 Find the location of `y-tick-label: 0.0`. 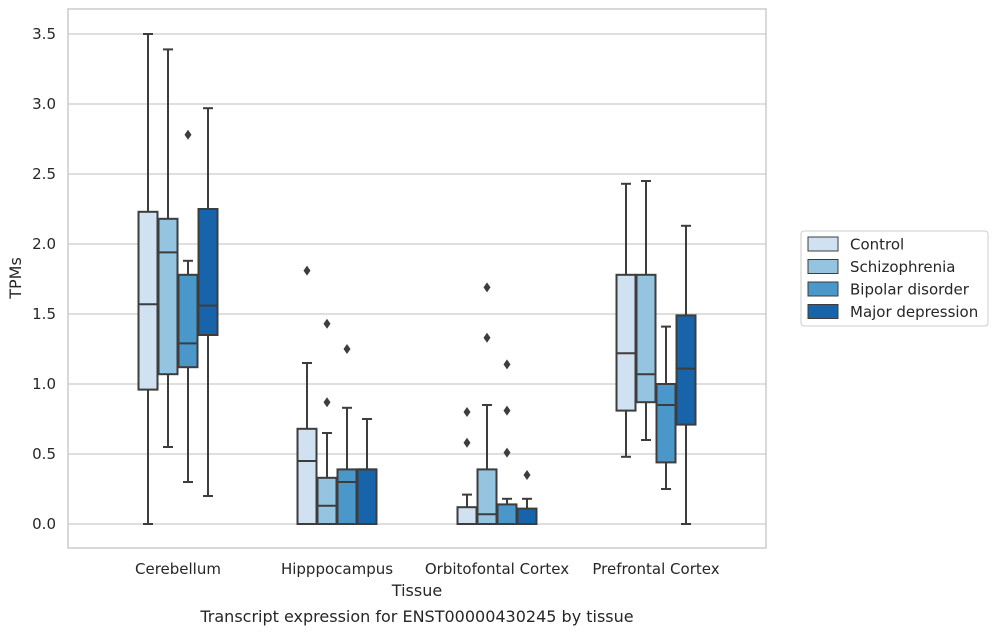

y-tick-label: 0.0 is located at coordinates (44, 524).